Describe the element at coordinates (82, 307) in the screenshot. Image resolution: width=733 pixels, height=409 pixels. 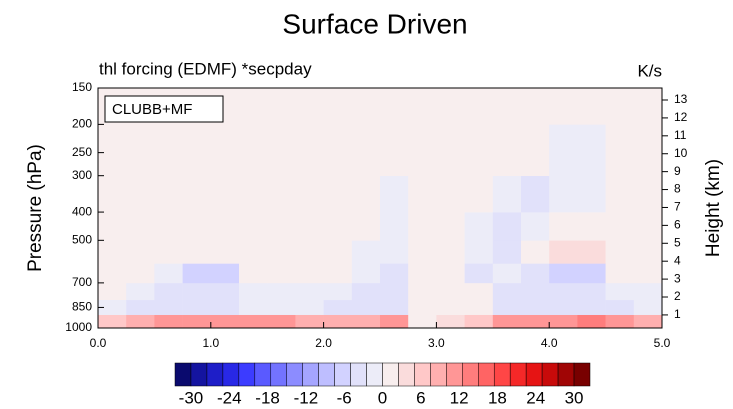
I see `y-tick-label: 850` at that location.